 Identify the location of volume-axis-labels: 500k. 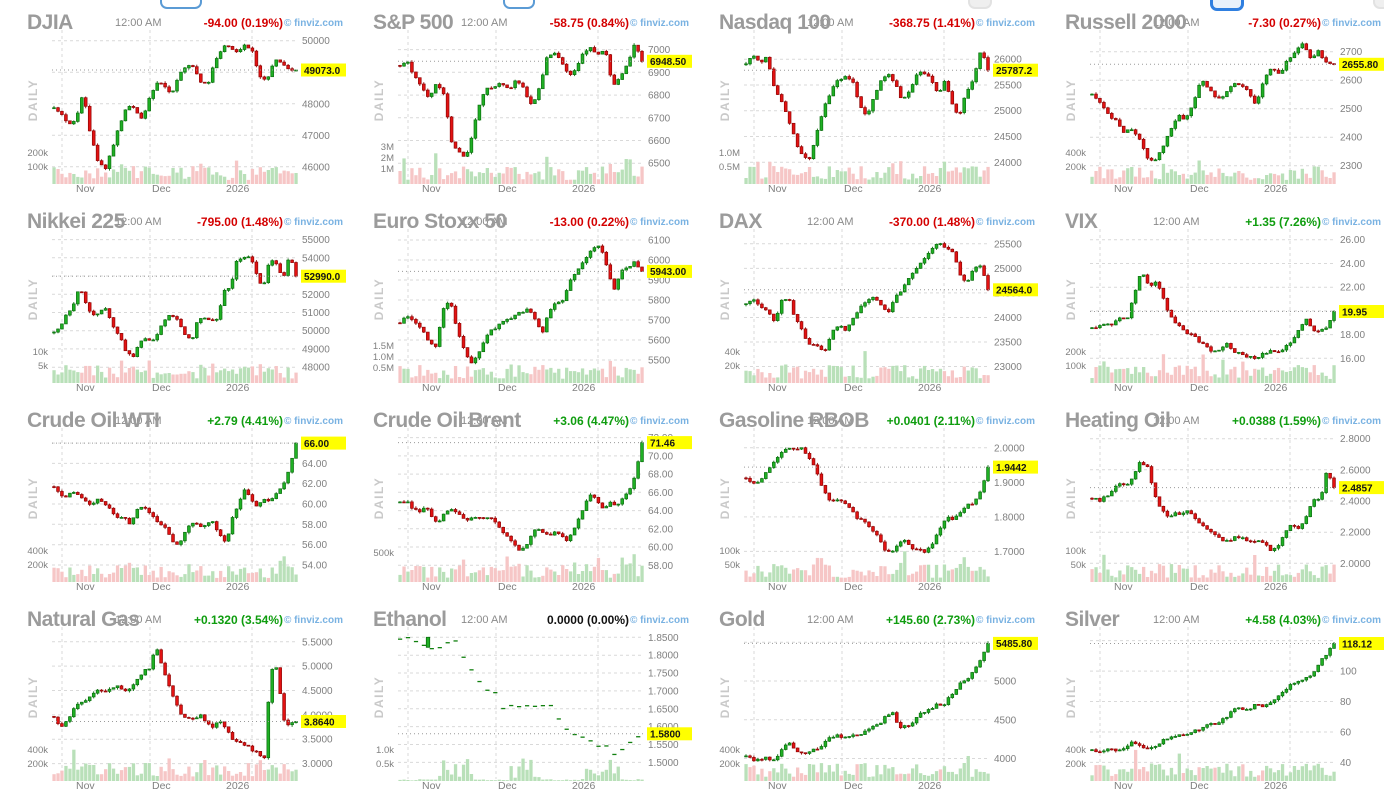
(383, 553).